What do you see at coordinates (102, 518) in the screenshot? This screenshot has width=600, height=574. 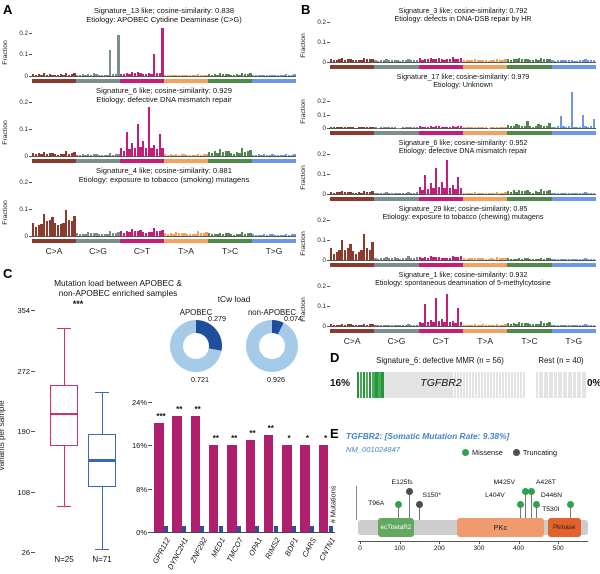 I see `whisker-lower` at bounding box center [102, 518].